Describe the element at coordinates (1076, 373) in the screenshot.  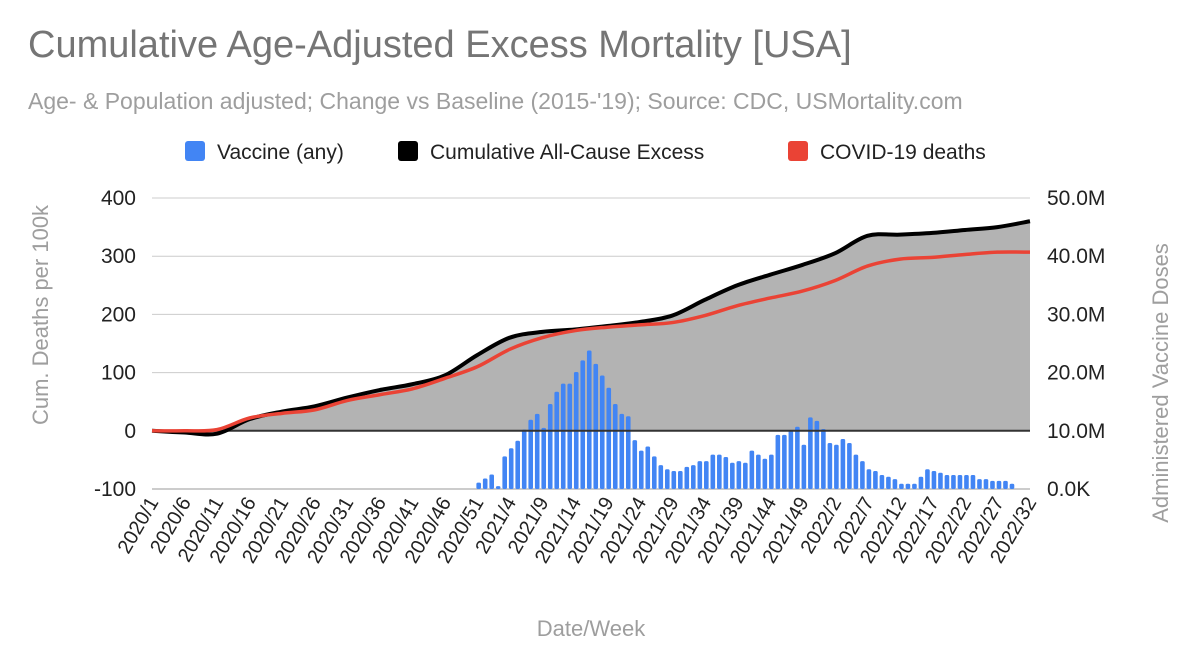
I see `y-right-tick-label: 20.0M` at that location.